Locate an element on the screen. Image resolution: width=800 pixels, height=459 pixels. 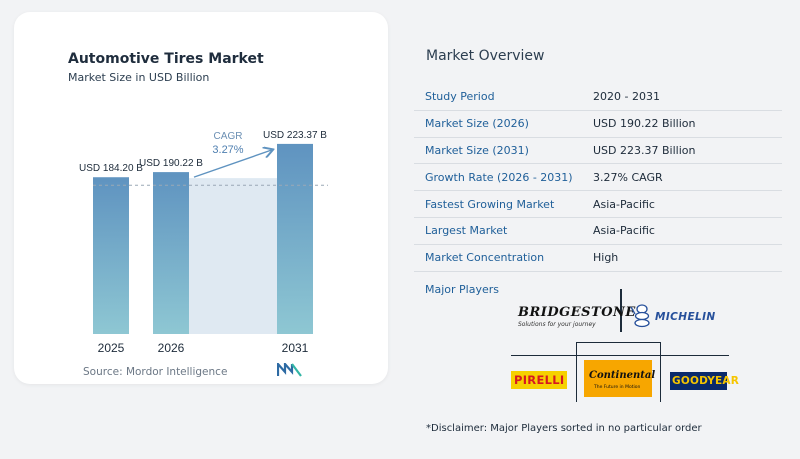
michelin-logo: MICHELIN is located at coordinates (682, 317).